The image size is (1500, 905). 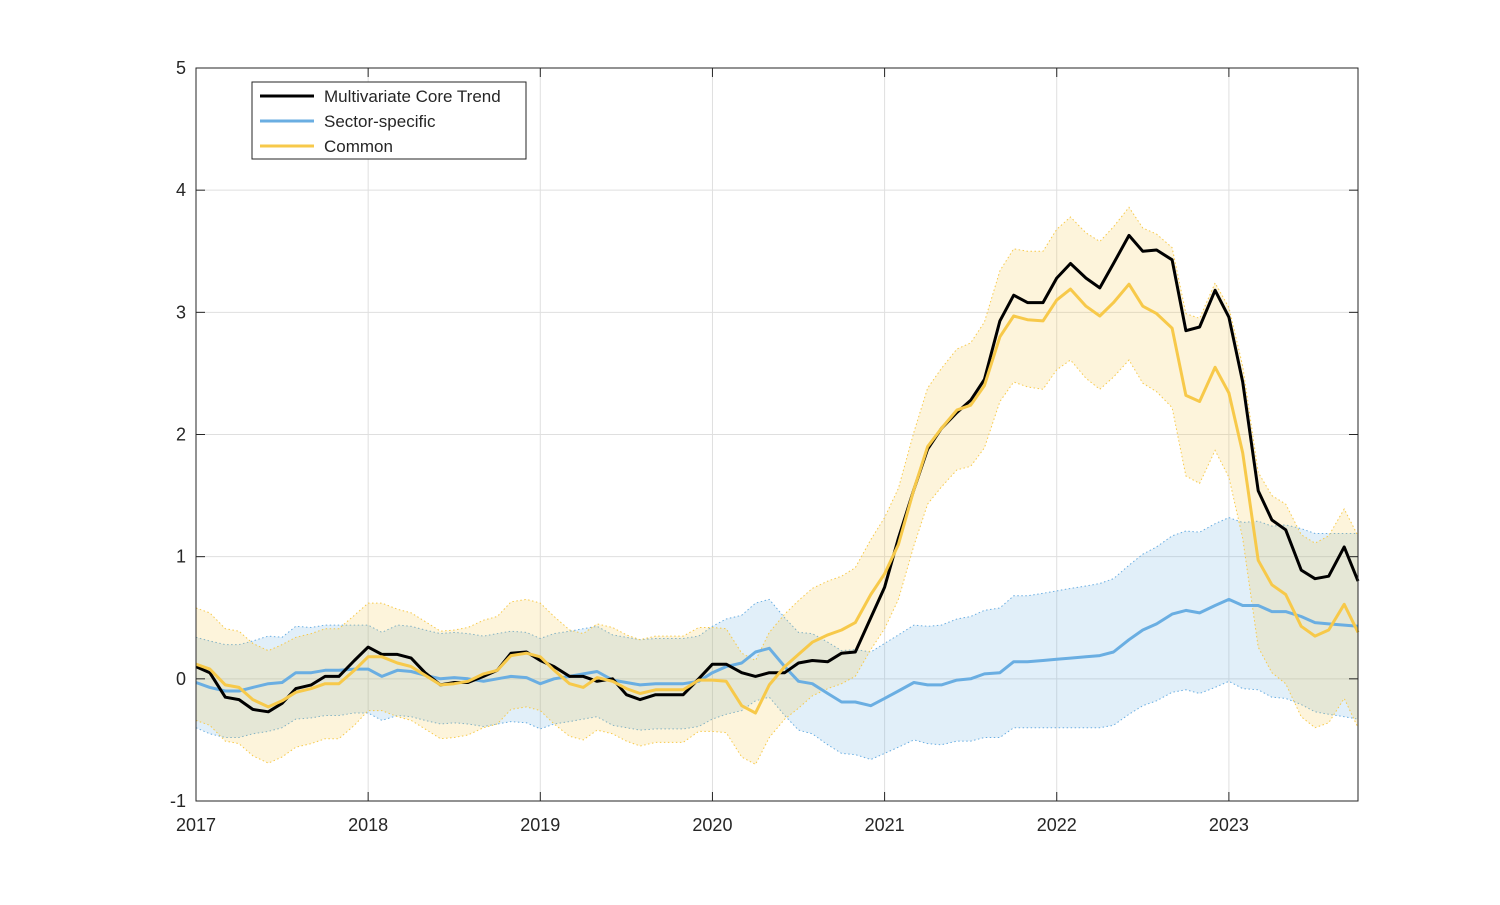 I want to click on y-tick-label-0: -1, so click(x=178, y=801).